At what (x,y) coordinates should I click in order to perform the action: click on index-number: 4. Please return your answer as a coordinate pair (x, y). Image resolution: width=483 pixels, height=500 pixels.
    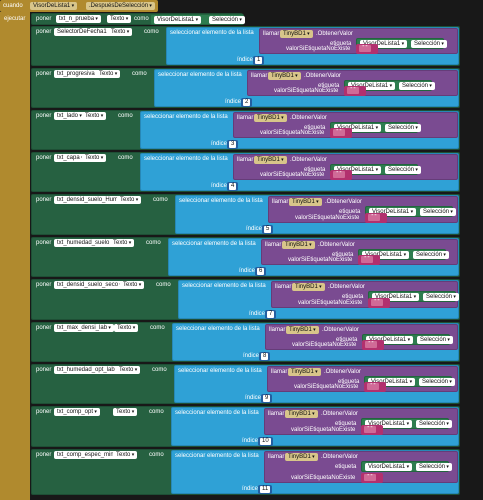
    Looking at the image, I should click on (233, 186).